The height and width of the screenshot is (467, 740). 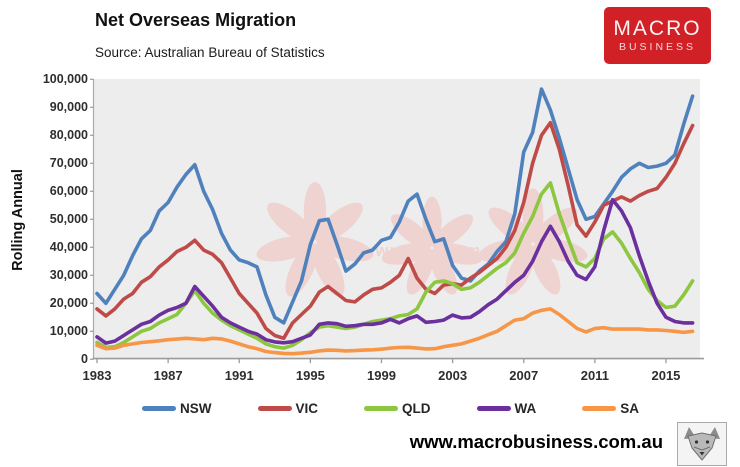 I want to click on x-tick-label: 1995, so click(x=310, y=375).